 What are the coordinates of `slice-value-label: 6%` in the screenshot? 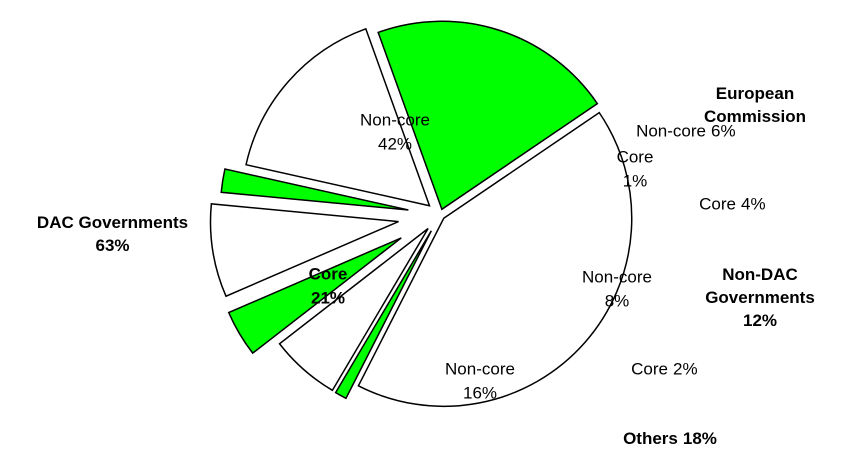 It's located at (723, 130).